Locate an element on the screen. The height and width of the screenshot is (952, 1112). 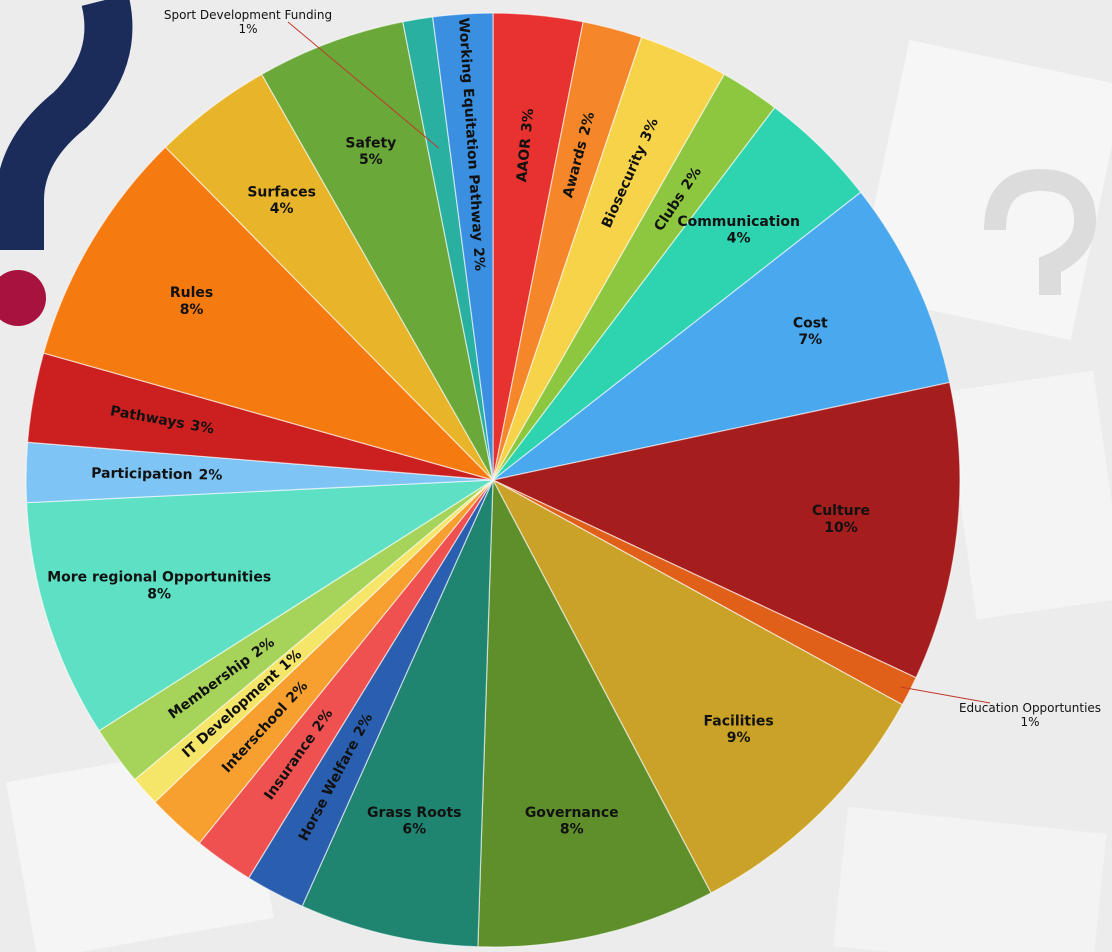
slice-label: Participation 2% is located at coordinates (156, 474).